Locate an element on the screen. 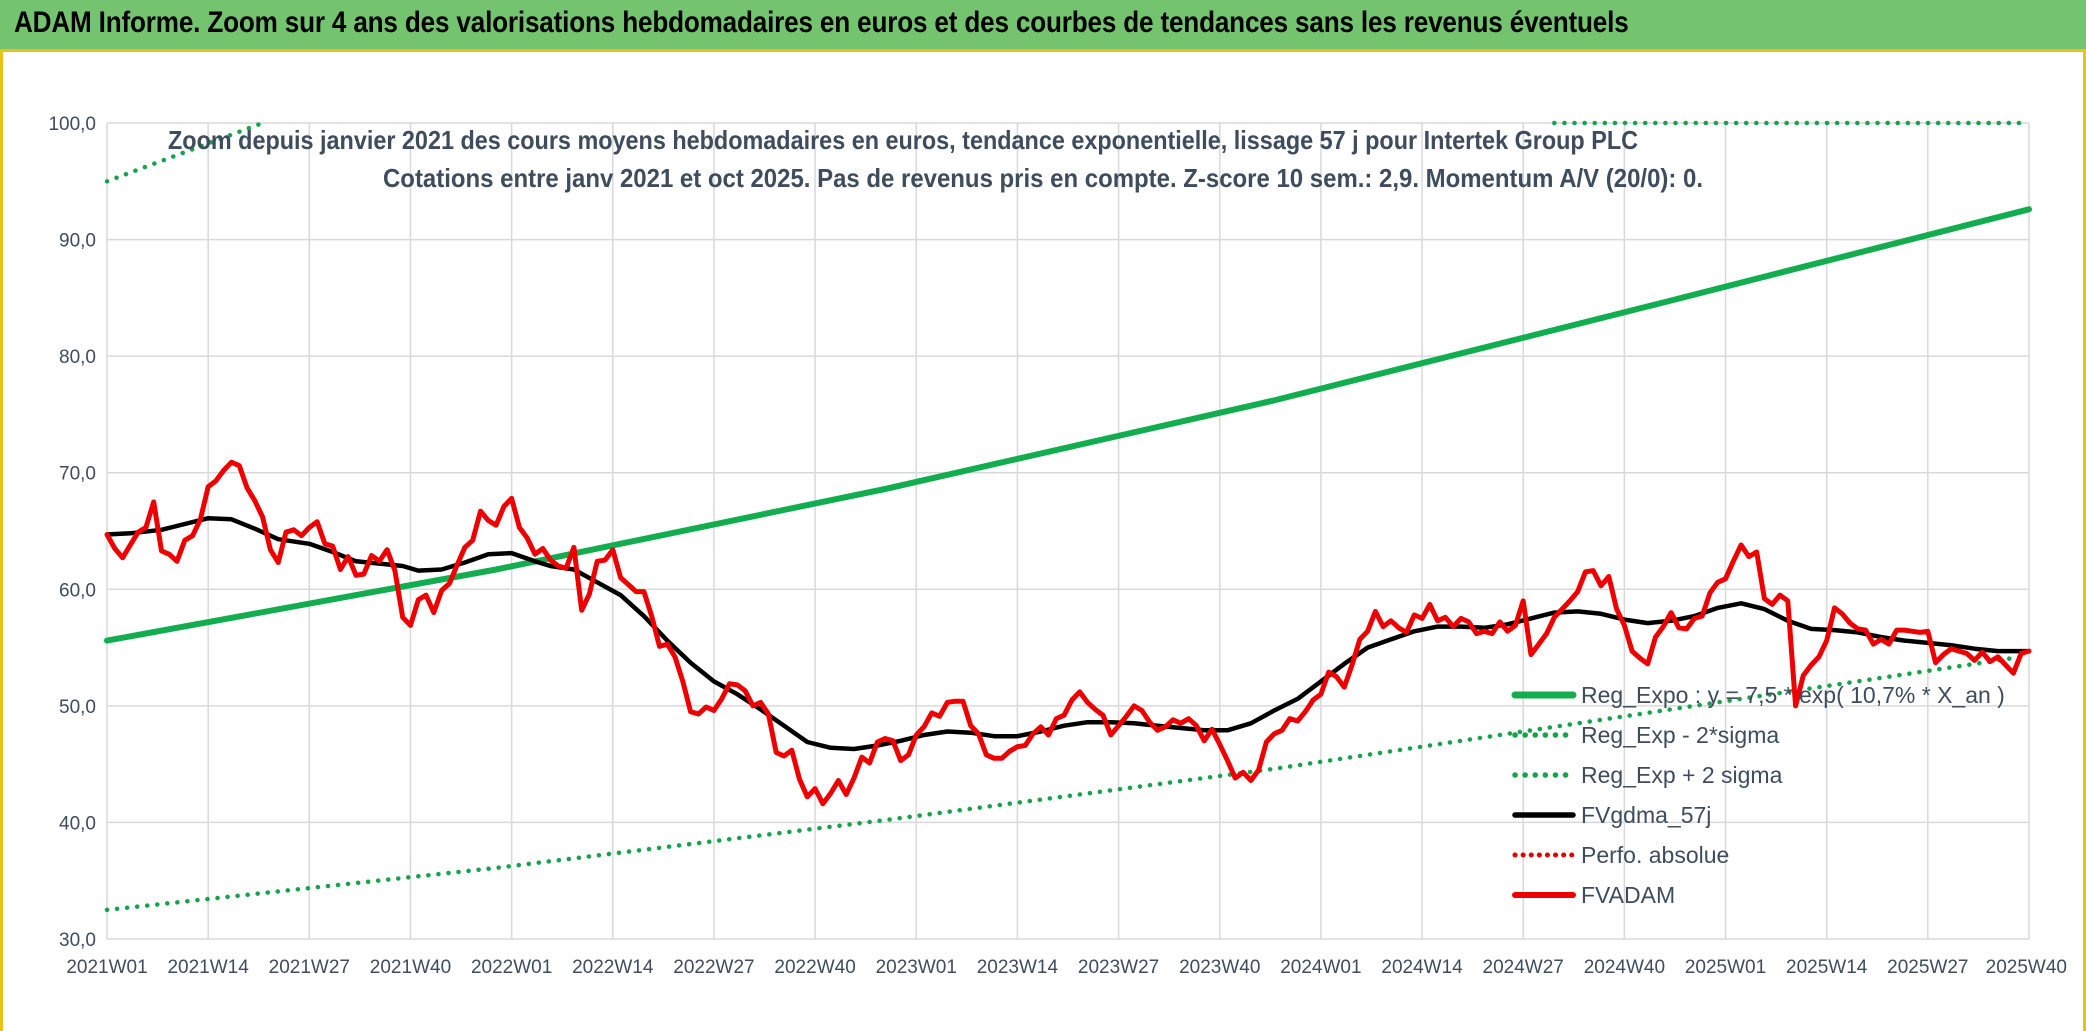  y-tick-label: 50,0 is located at coordinates (77, 707).